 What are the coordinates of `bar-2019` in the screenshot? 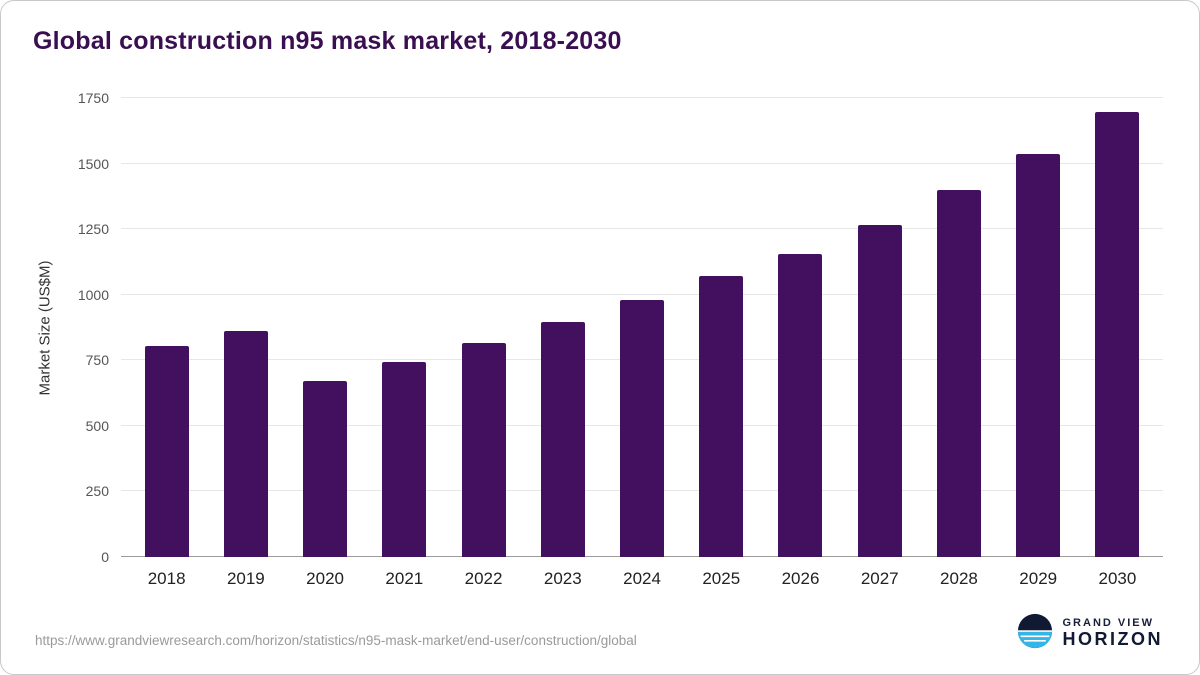 It's located at (245, 444).